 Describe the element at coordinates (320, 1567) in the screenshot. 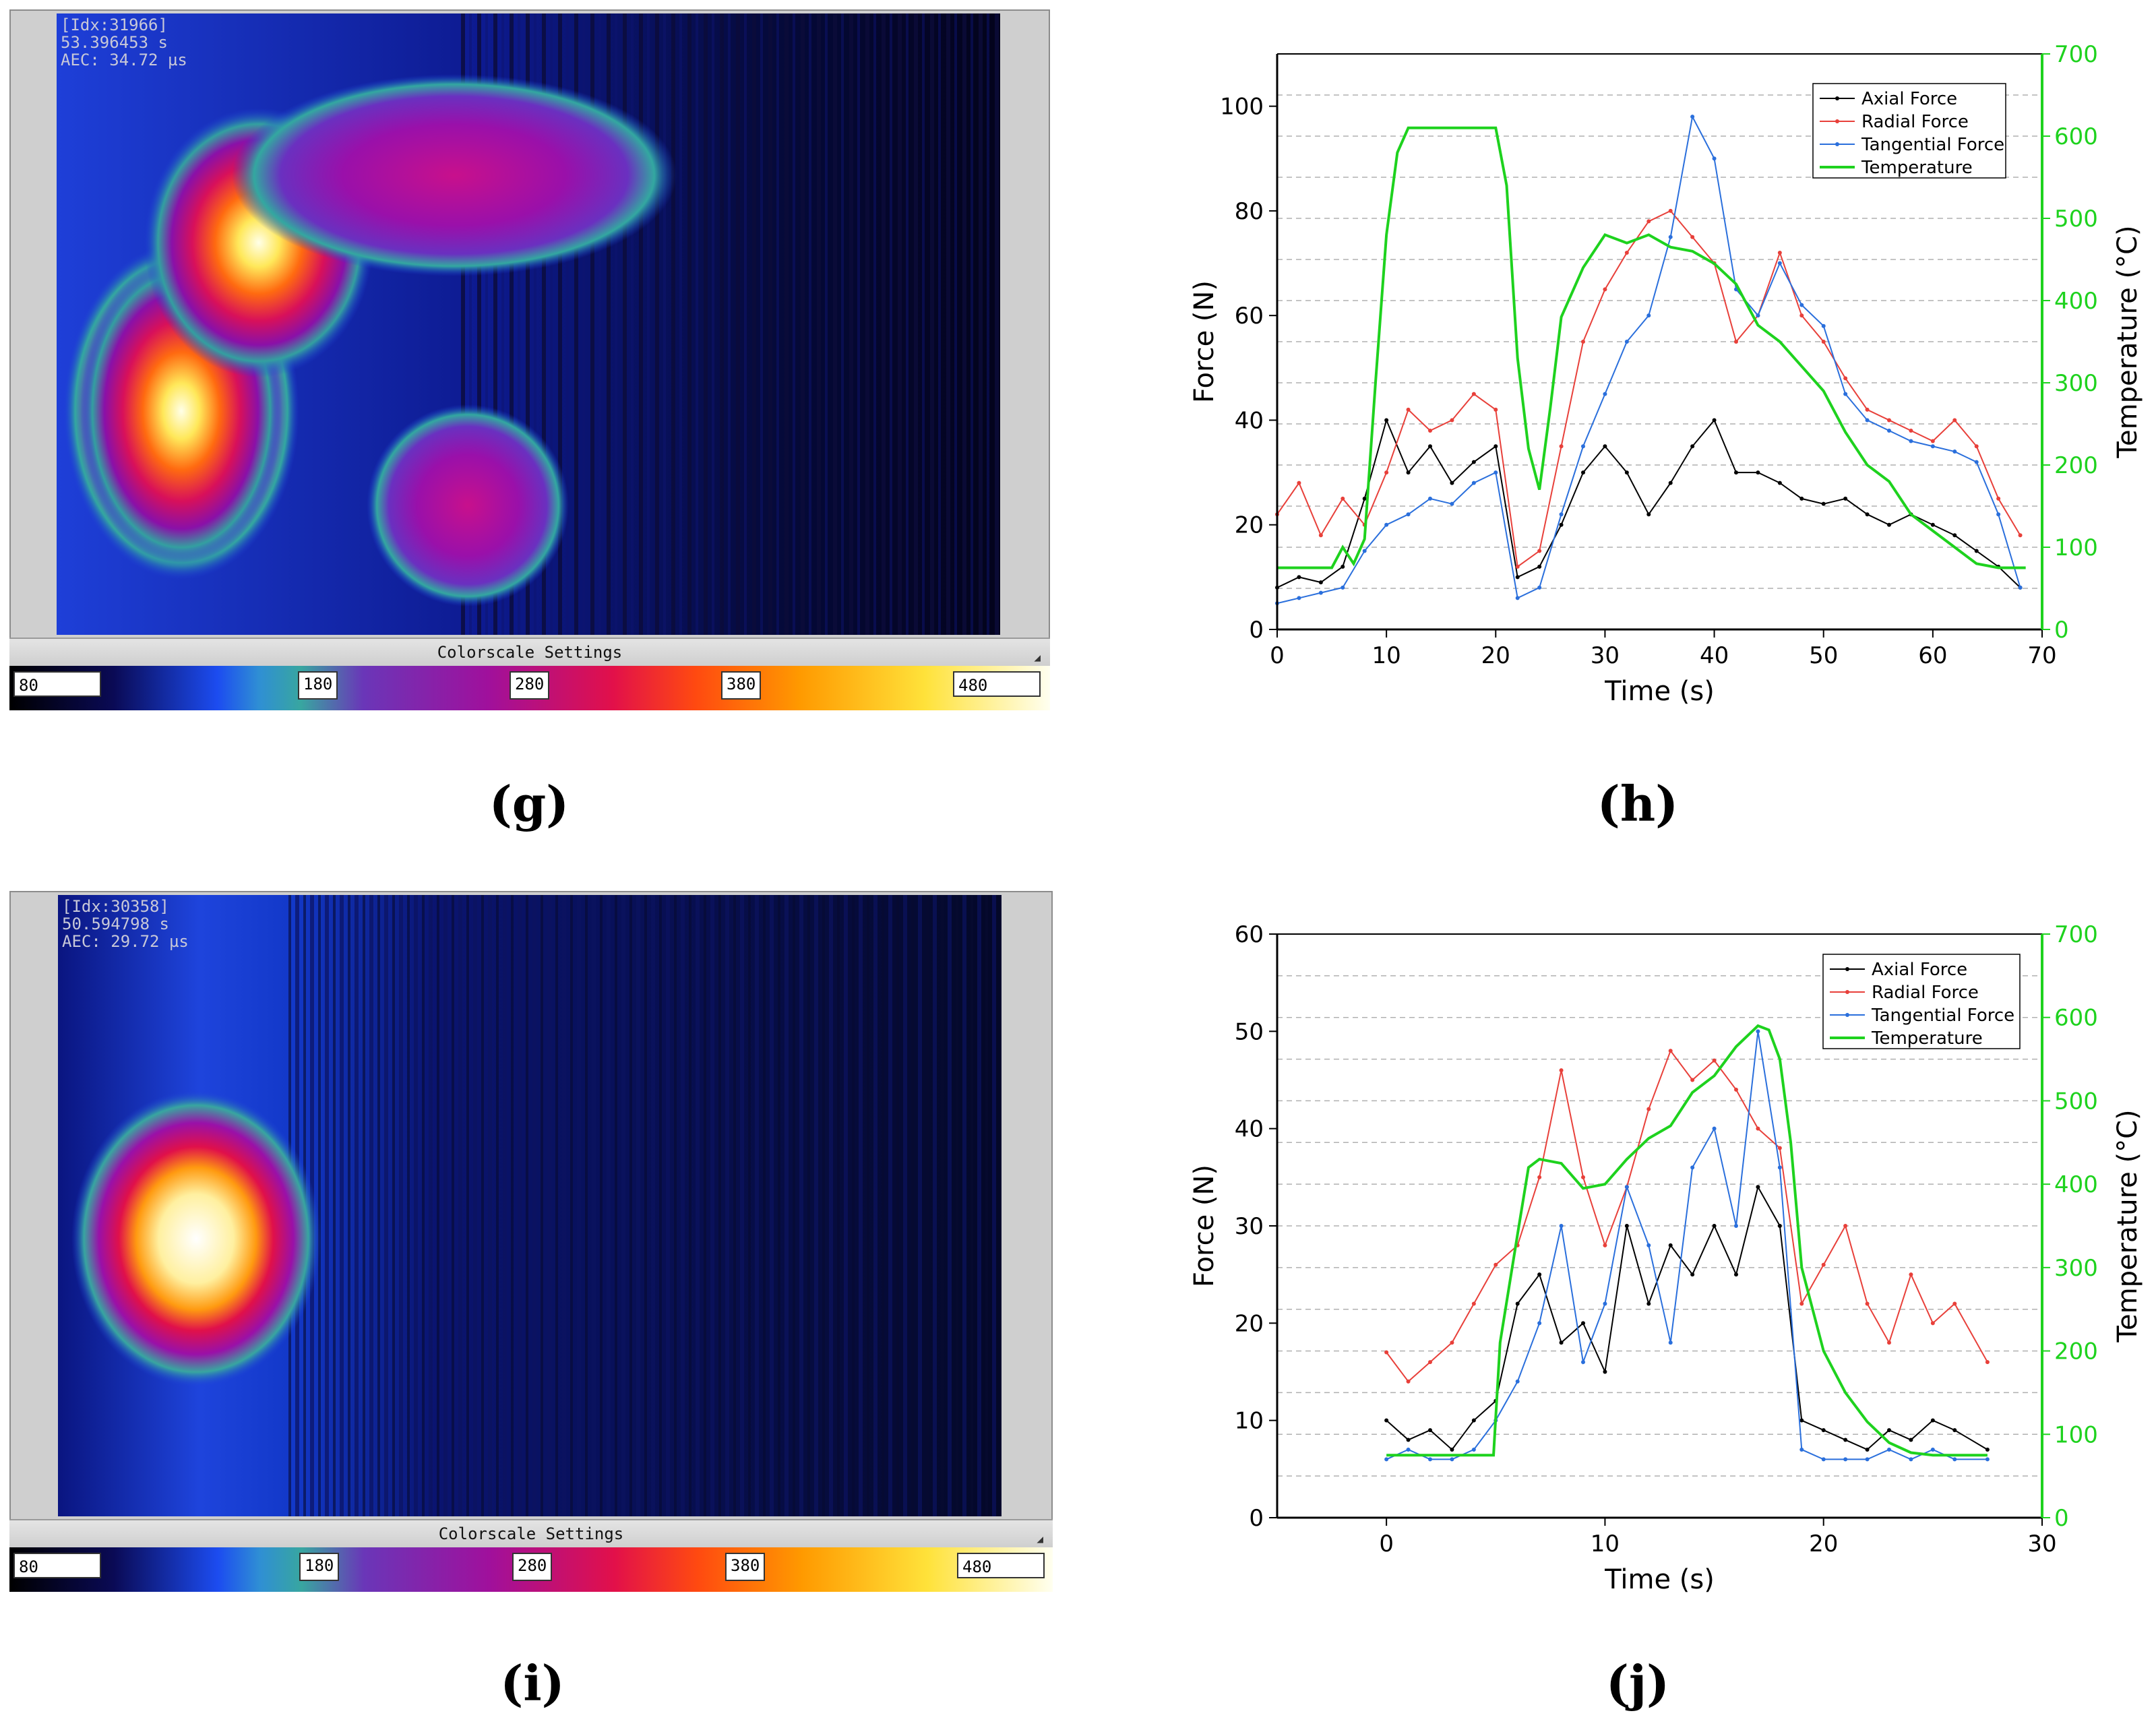

I see `scale-tick: 180` at that location.